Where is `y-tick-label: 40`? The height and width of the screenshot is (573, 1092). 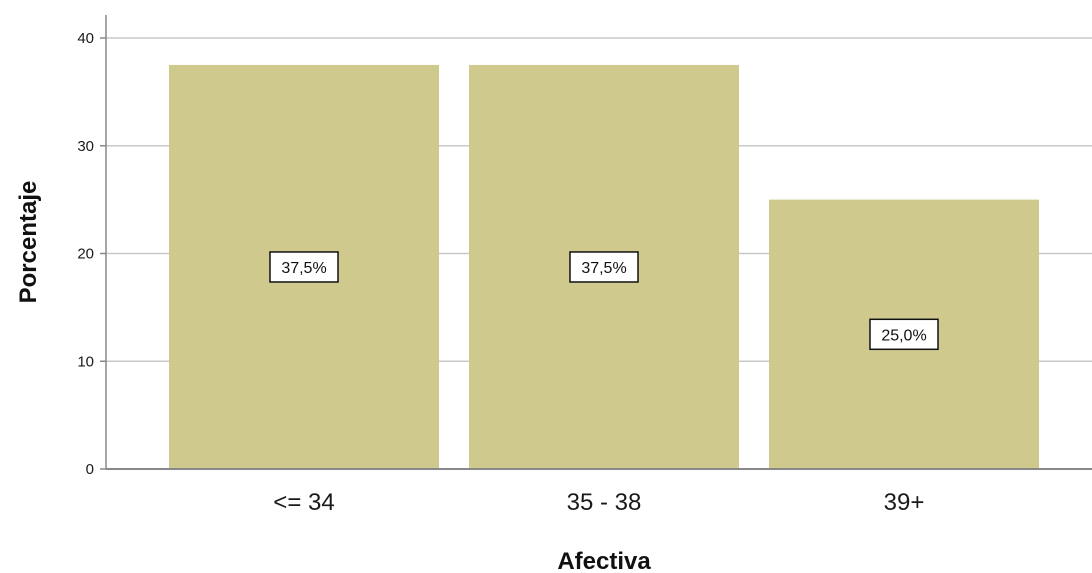 y-tick-label: 40 is located at coordinates (85, 38).